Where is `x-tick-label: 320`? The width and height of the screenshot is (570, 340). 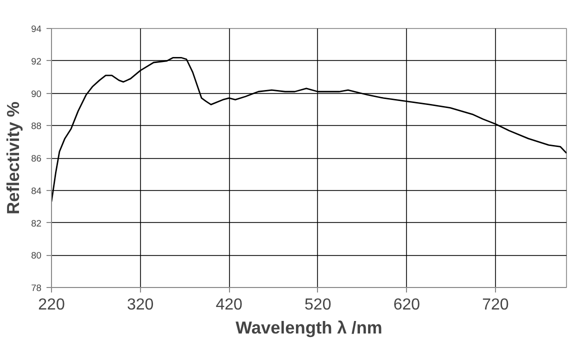 x-tick-label: 320 is located at coordinates (140, 305).